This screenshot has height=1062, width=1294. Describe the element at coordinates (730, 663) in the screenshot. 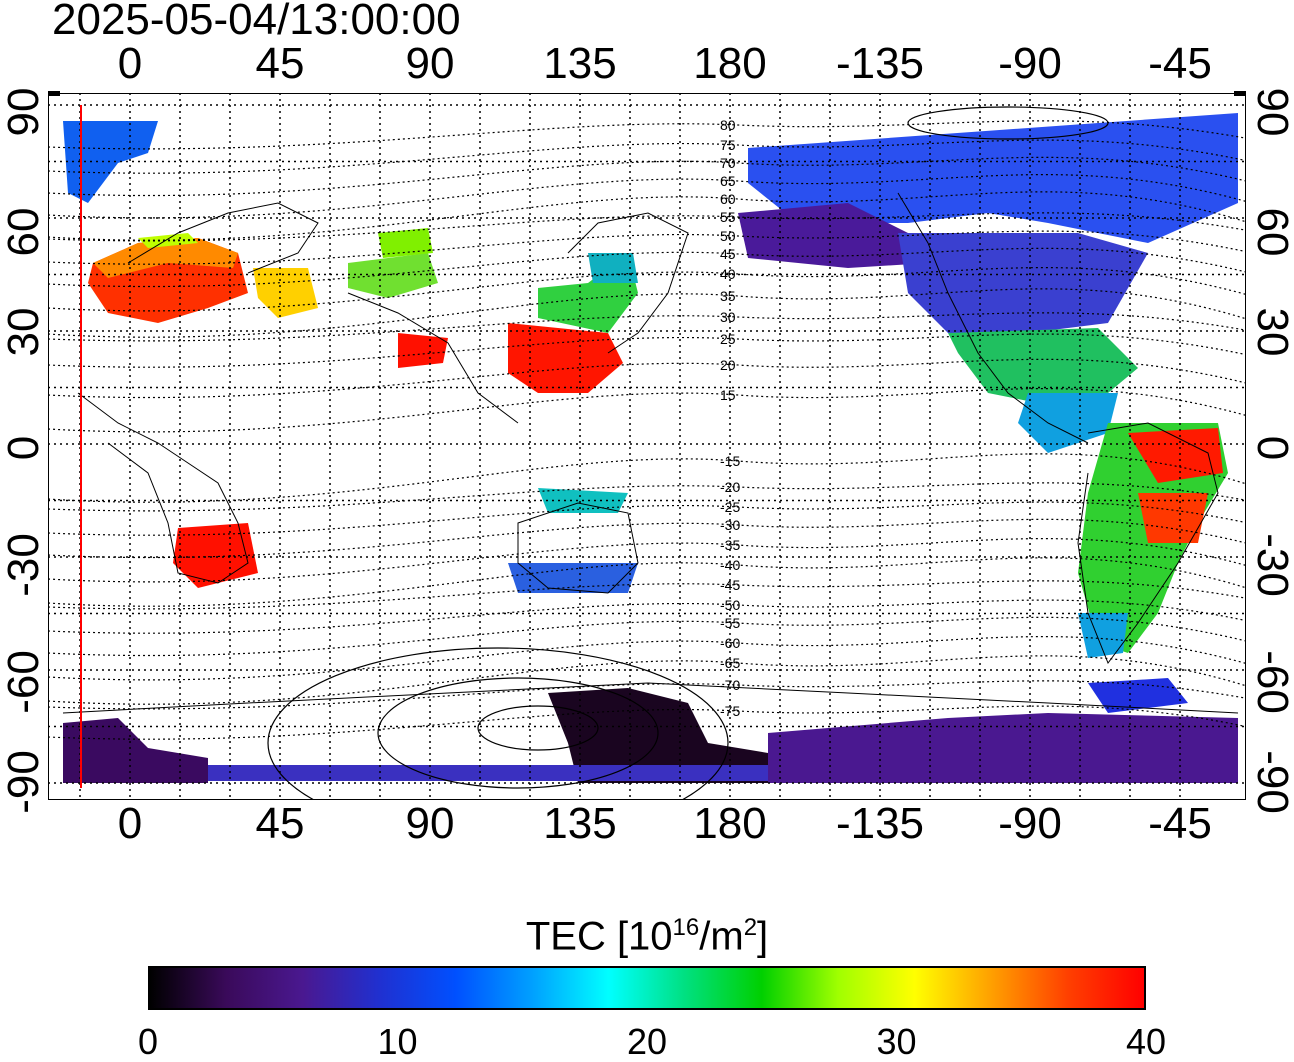

I see `contour-label: -65` at that location.